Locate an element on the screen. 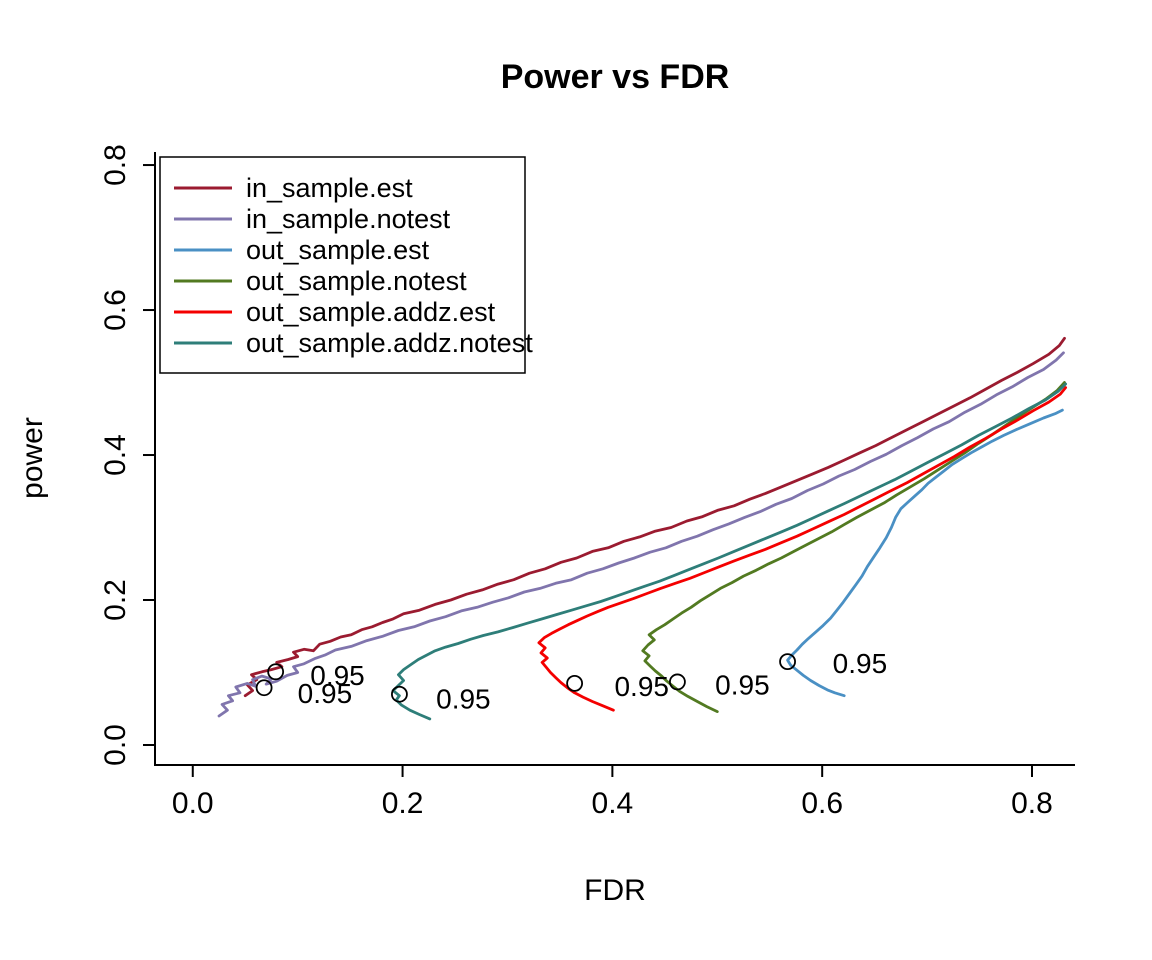 This screenshot has width=1152, height=960. y-tick-label: 0.8 is located at coordinates (115, 165).